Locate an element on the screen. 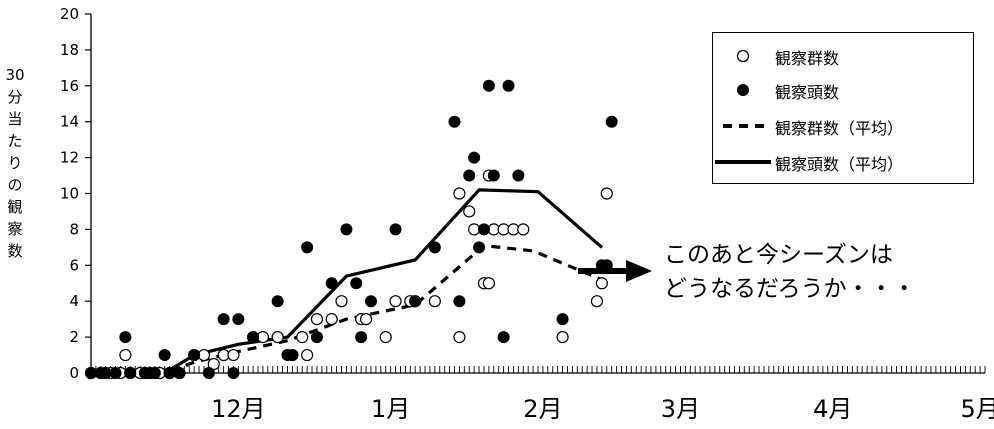 This screenshot has height=429, width=994. x-month-label: 2月 is located at coordinates (542, 409).